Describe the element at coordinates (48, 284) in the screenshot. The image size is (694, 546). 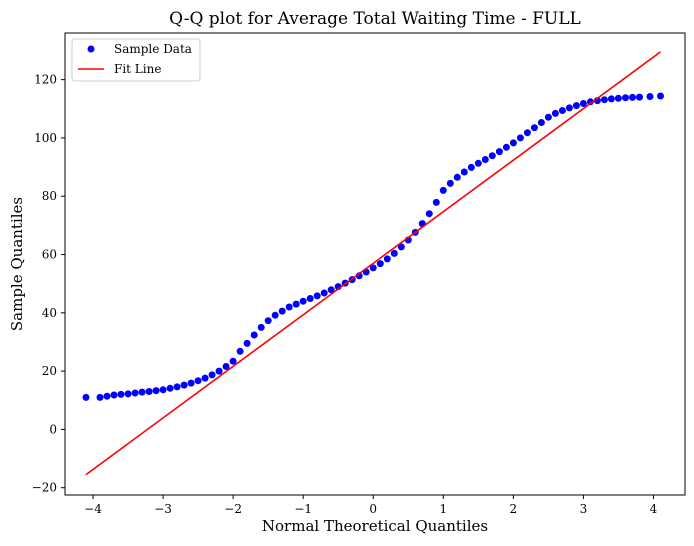
I see `y-axis-ticks: −20 0 20 40 60 80 100 120` at that location.